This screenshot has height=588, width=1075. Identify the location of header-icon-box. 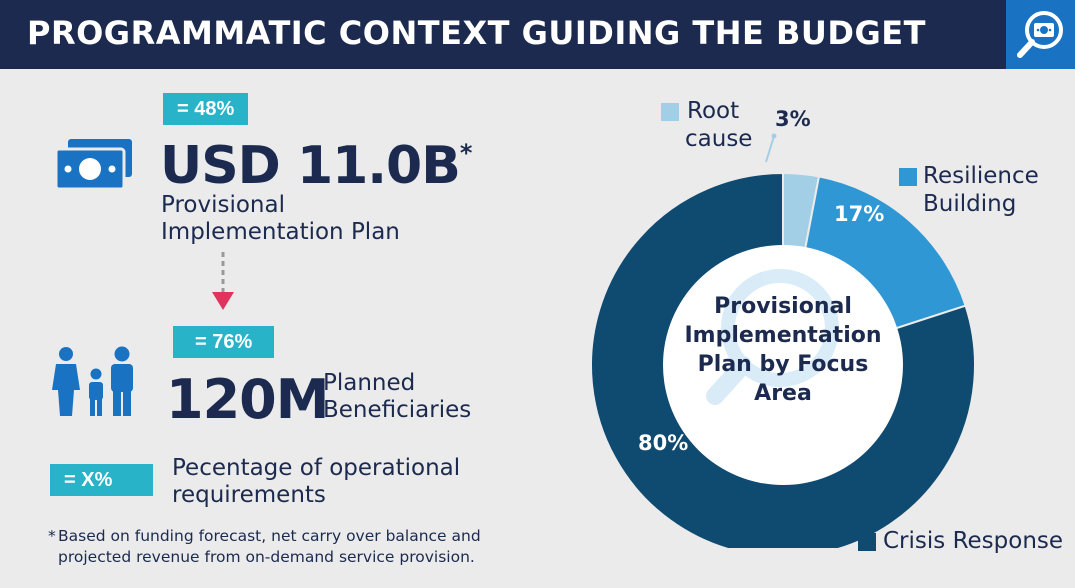
(1040, 34).